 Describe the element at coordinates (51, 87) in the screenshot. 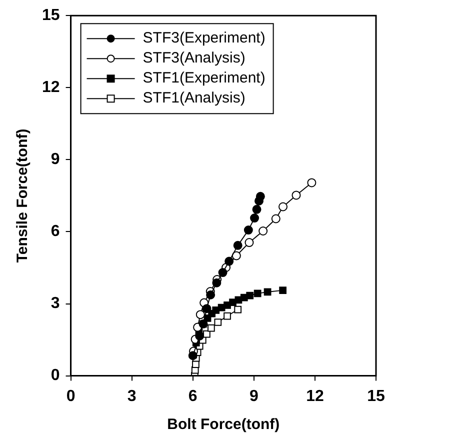

I see `y-tick-label: 12` at that location.